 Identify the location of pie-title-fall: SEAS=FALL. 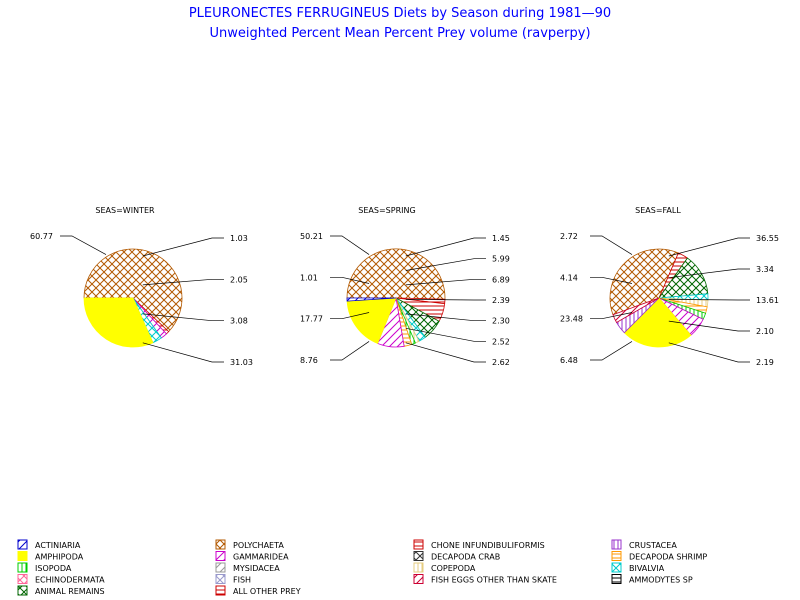
(658, 210).